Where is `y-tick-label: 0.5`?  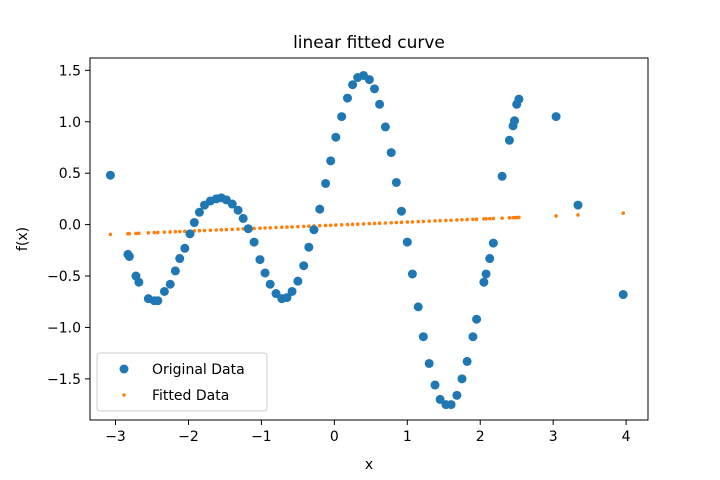 y-tick-label: 0.5 is located at coordinates (70, 174).